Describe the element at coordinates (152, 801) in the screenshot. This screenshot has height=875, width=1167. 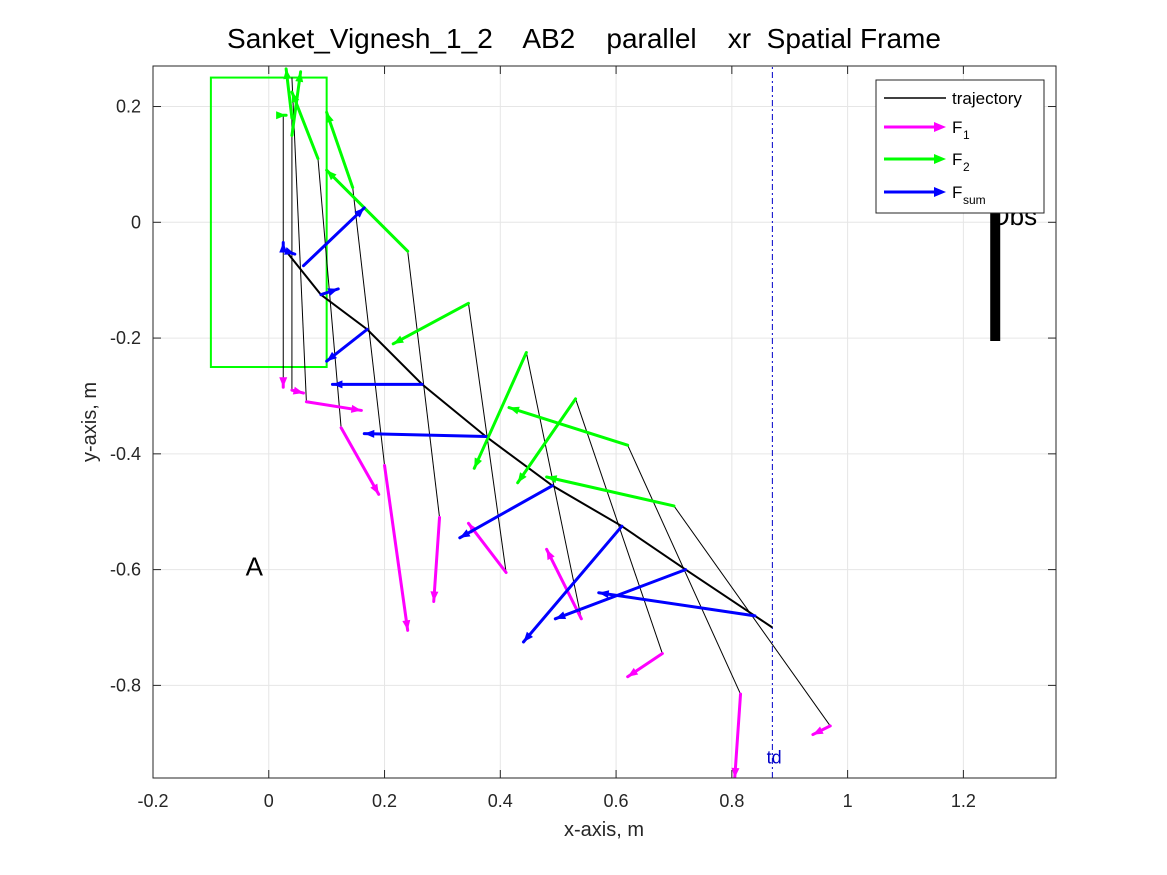
I see `x-tick-label: -0.2` at that location.